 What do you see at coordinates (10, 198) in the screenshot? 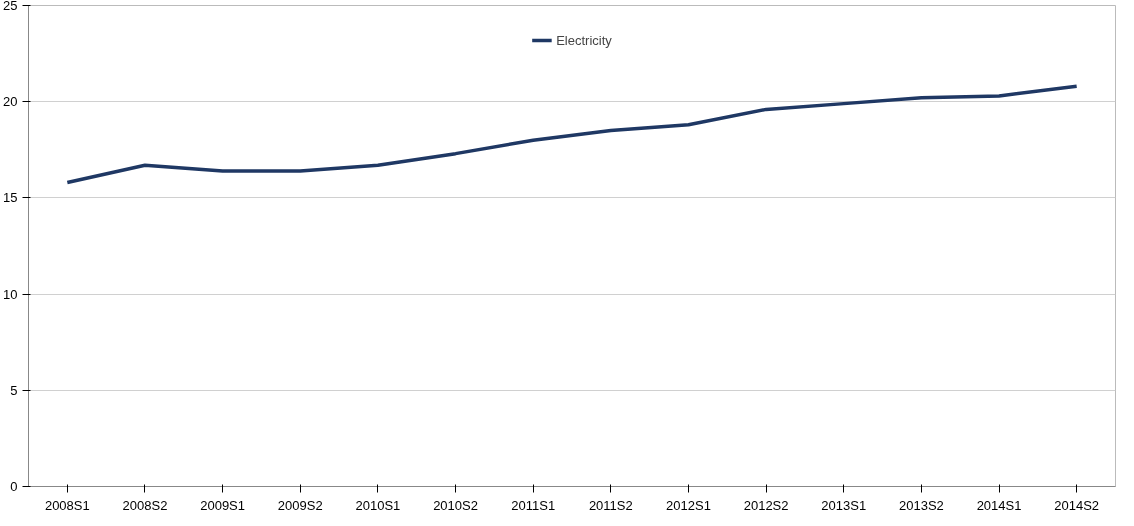
I see `y-tick-label: 15` at bounding box center [10, 198].